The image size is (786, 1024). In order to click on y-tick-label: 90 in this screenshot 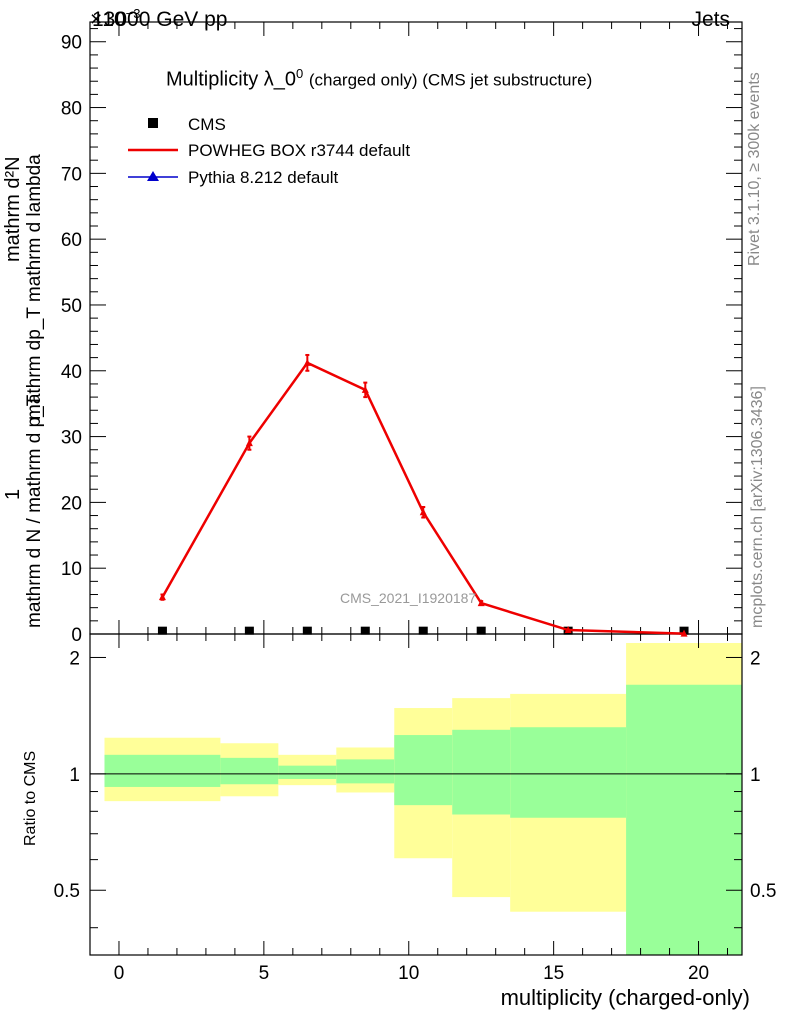, I will do `click(71, 43)`.